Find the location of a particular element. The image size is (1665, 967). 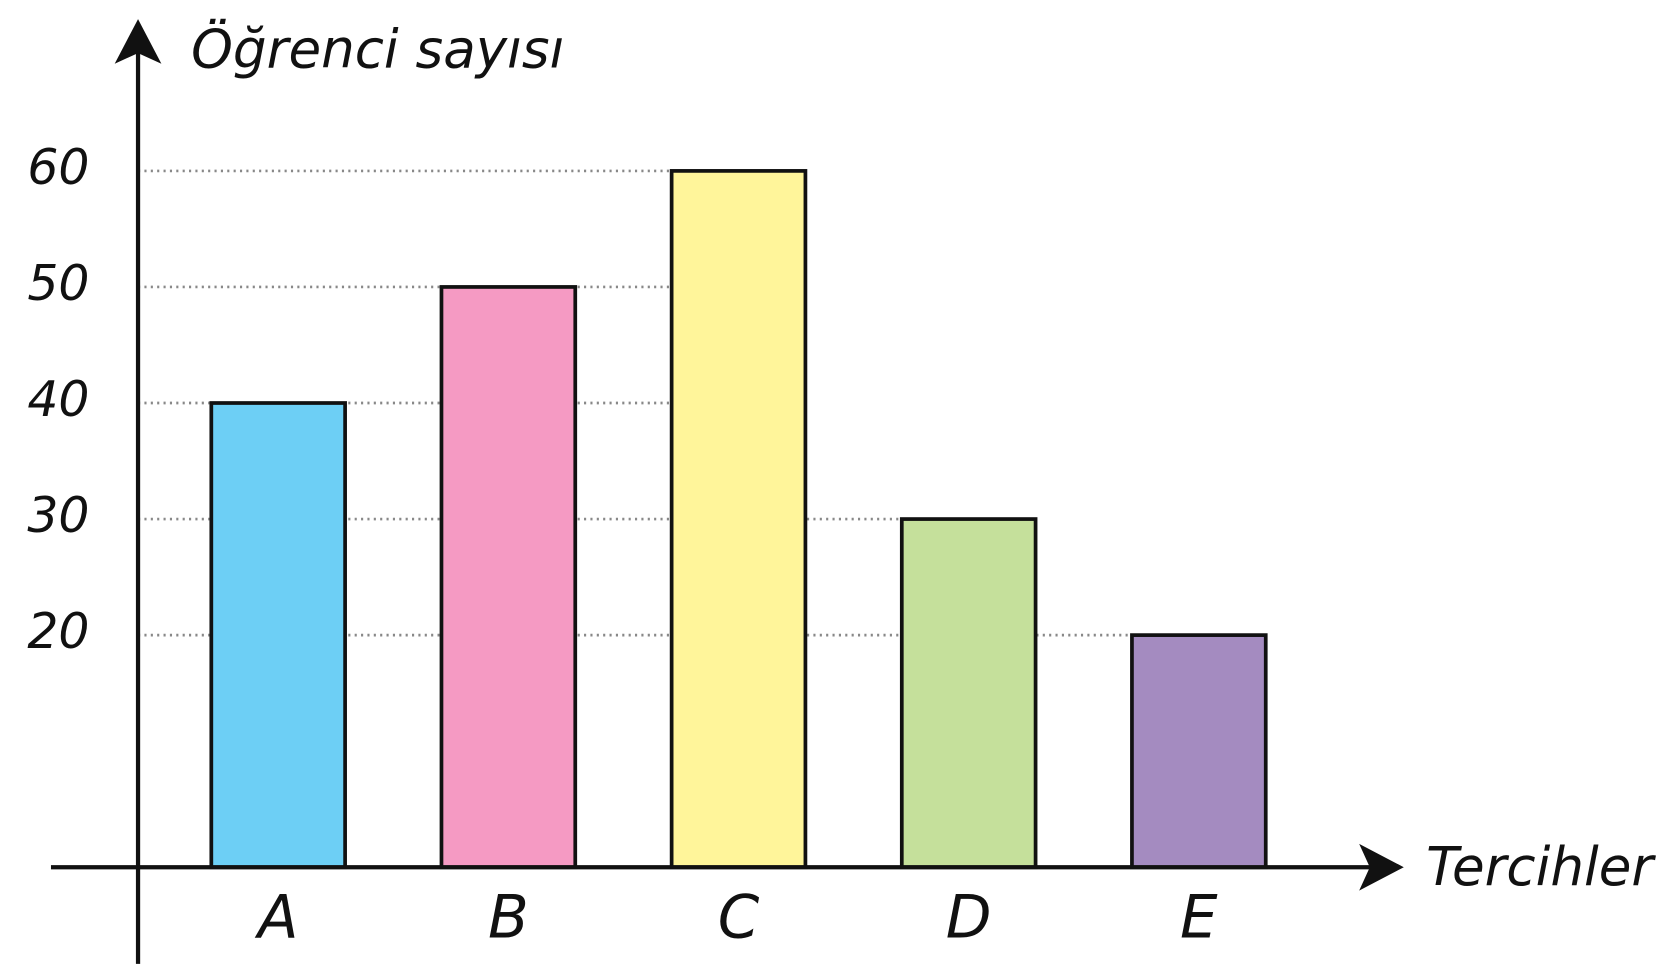

y-tick-label: 30 is located at coordinates (58, 515).